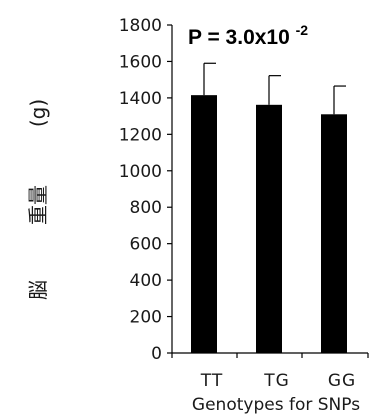 The height and width of the screenshot is (416, 382). I want to click on y-tick-label: 1400, so click(140, 99).